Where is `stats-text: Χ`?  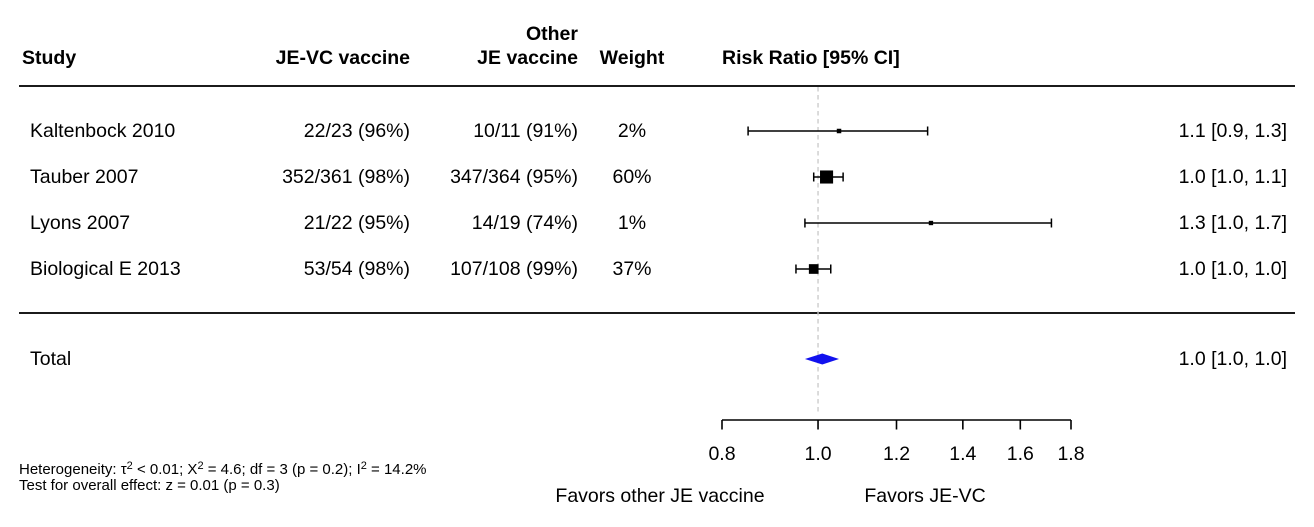 stats-text: Χ is located at coordinates (192, 469).